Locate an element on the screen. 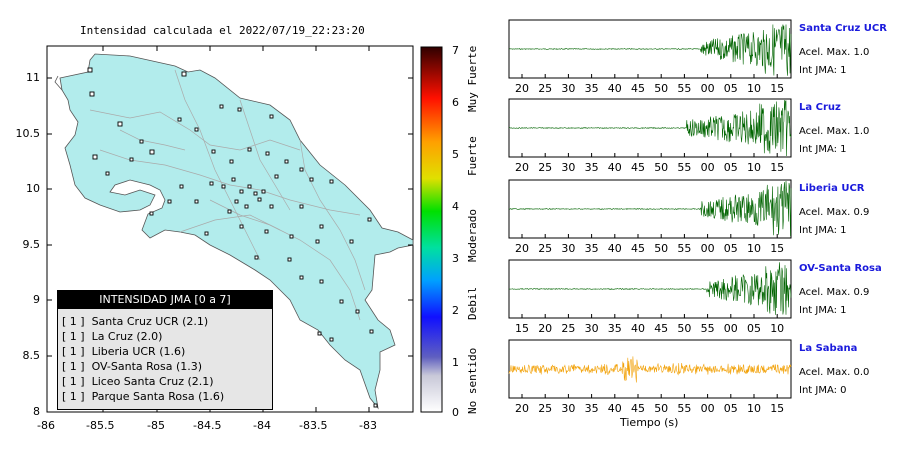  station-name: La Cruz is located at coordinates (820, 107).